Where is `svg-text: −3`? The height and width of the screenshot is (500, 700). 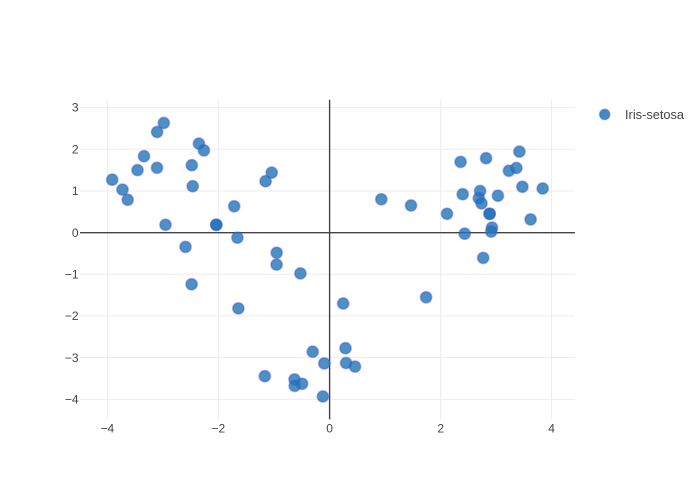
svg-text: −3 is located at coordinates (72, 358).